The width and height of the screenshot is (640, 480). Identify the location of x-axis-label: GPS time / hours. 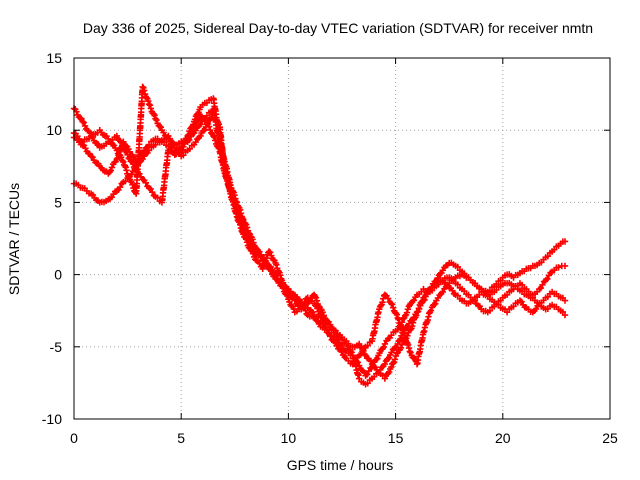
(340, 465).